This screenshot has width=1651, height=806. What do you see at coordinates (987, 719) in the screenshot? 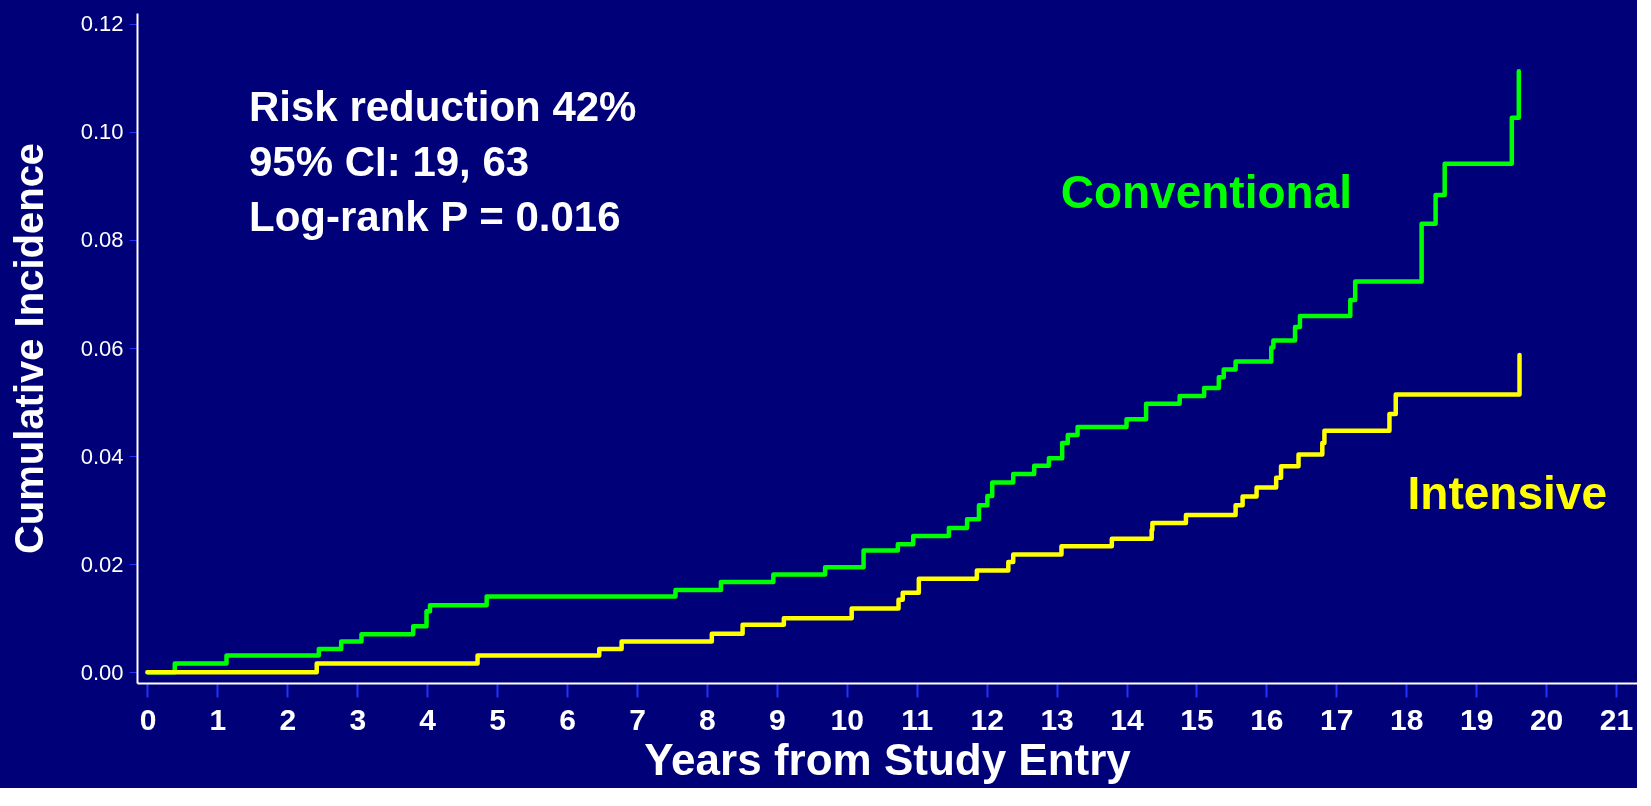
I see `x-tick-label: 12` at bounding box center [987, 719].